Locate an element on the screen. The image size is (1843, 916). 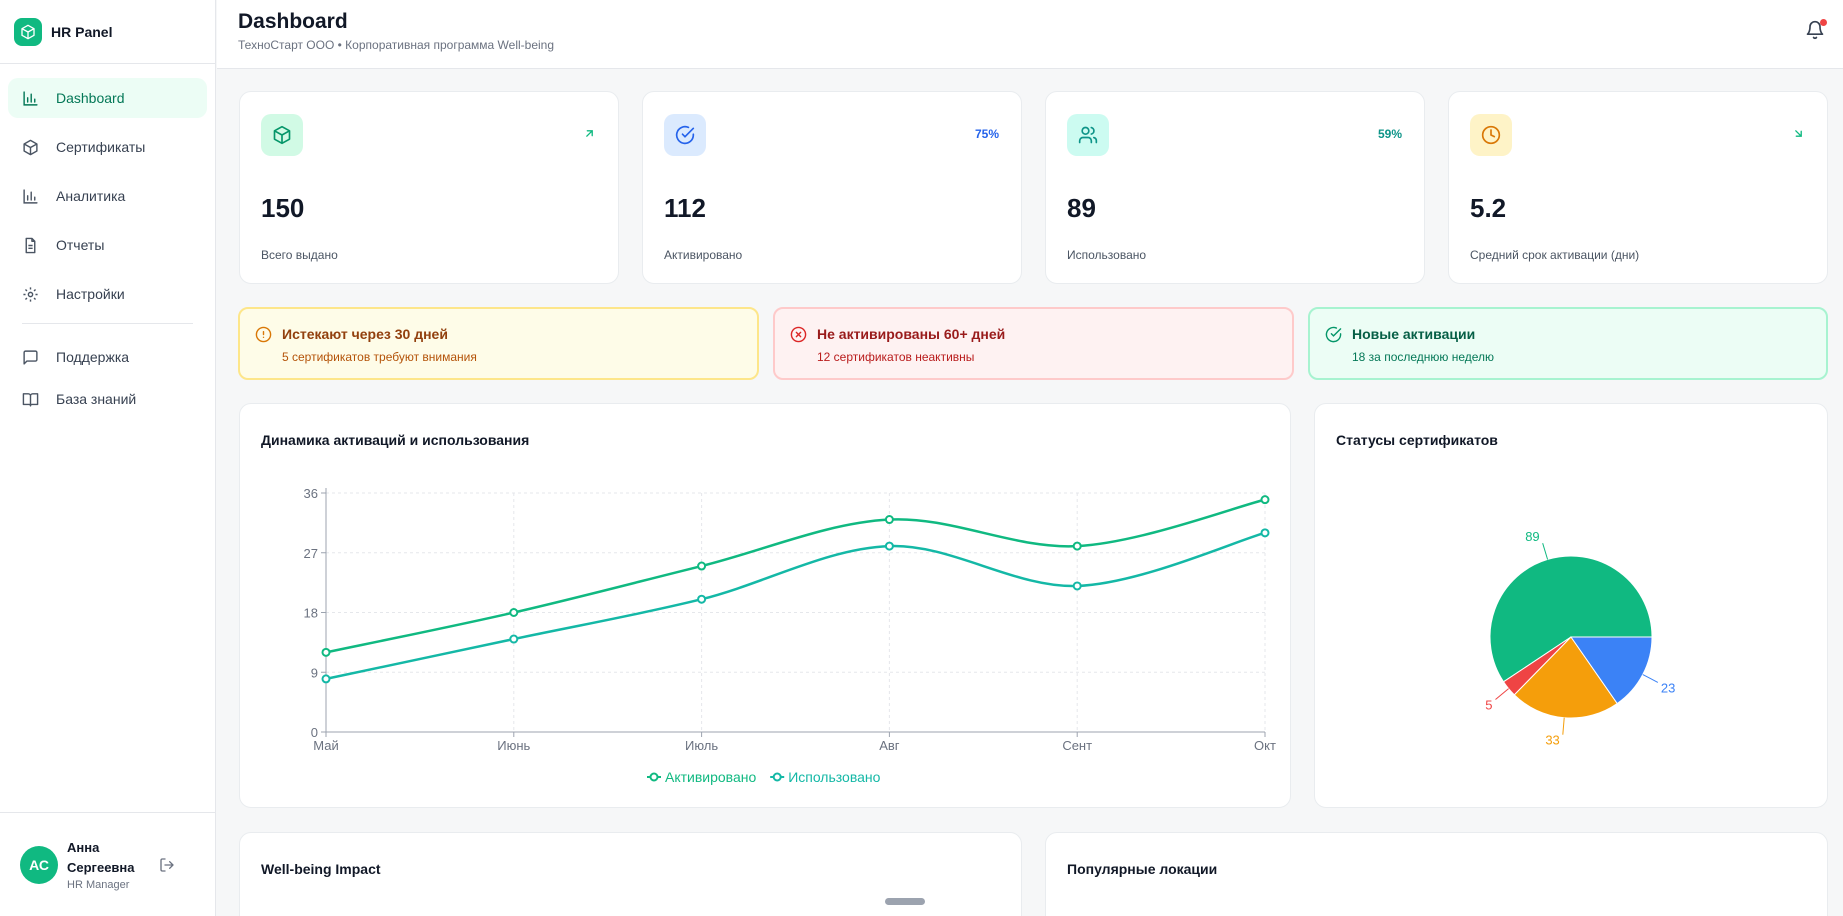
chart-title: Статусы сертификатов is located at coordinates (1417, 440).